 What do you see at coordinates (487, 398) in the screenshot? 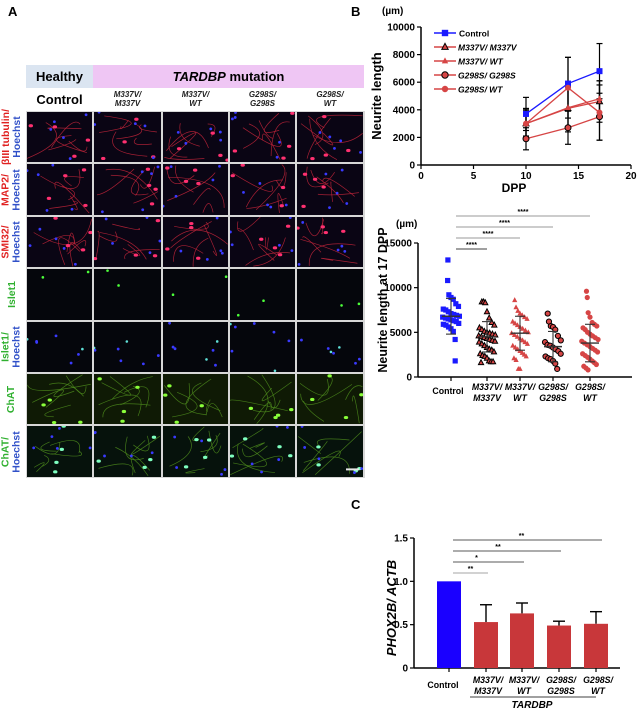
I see `x-category-label: M337V` at bounding box center [487, 398].